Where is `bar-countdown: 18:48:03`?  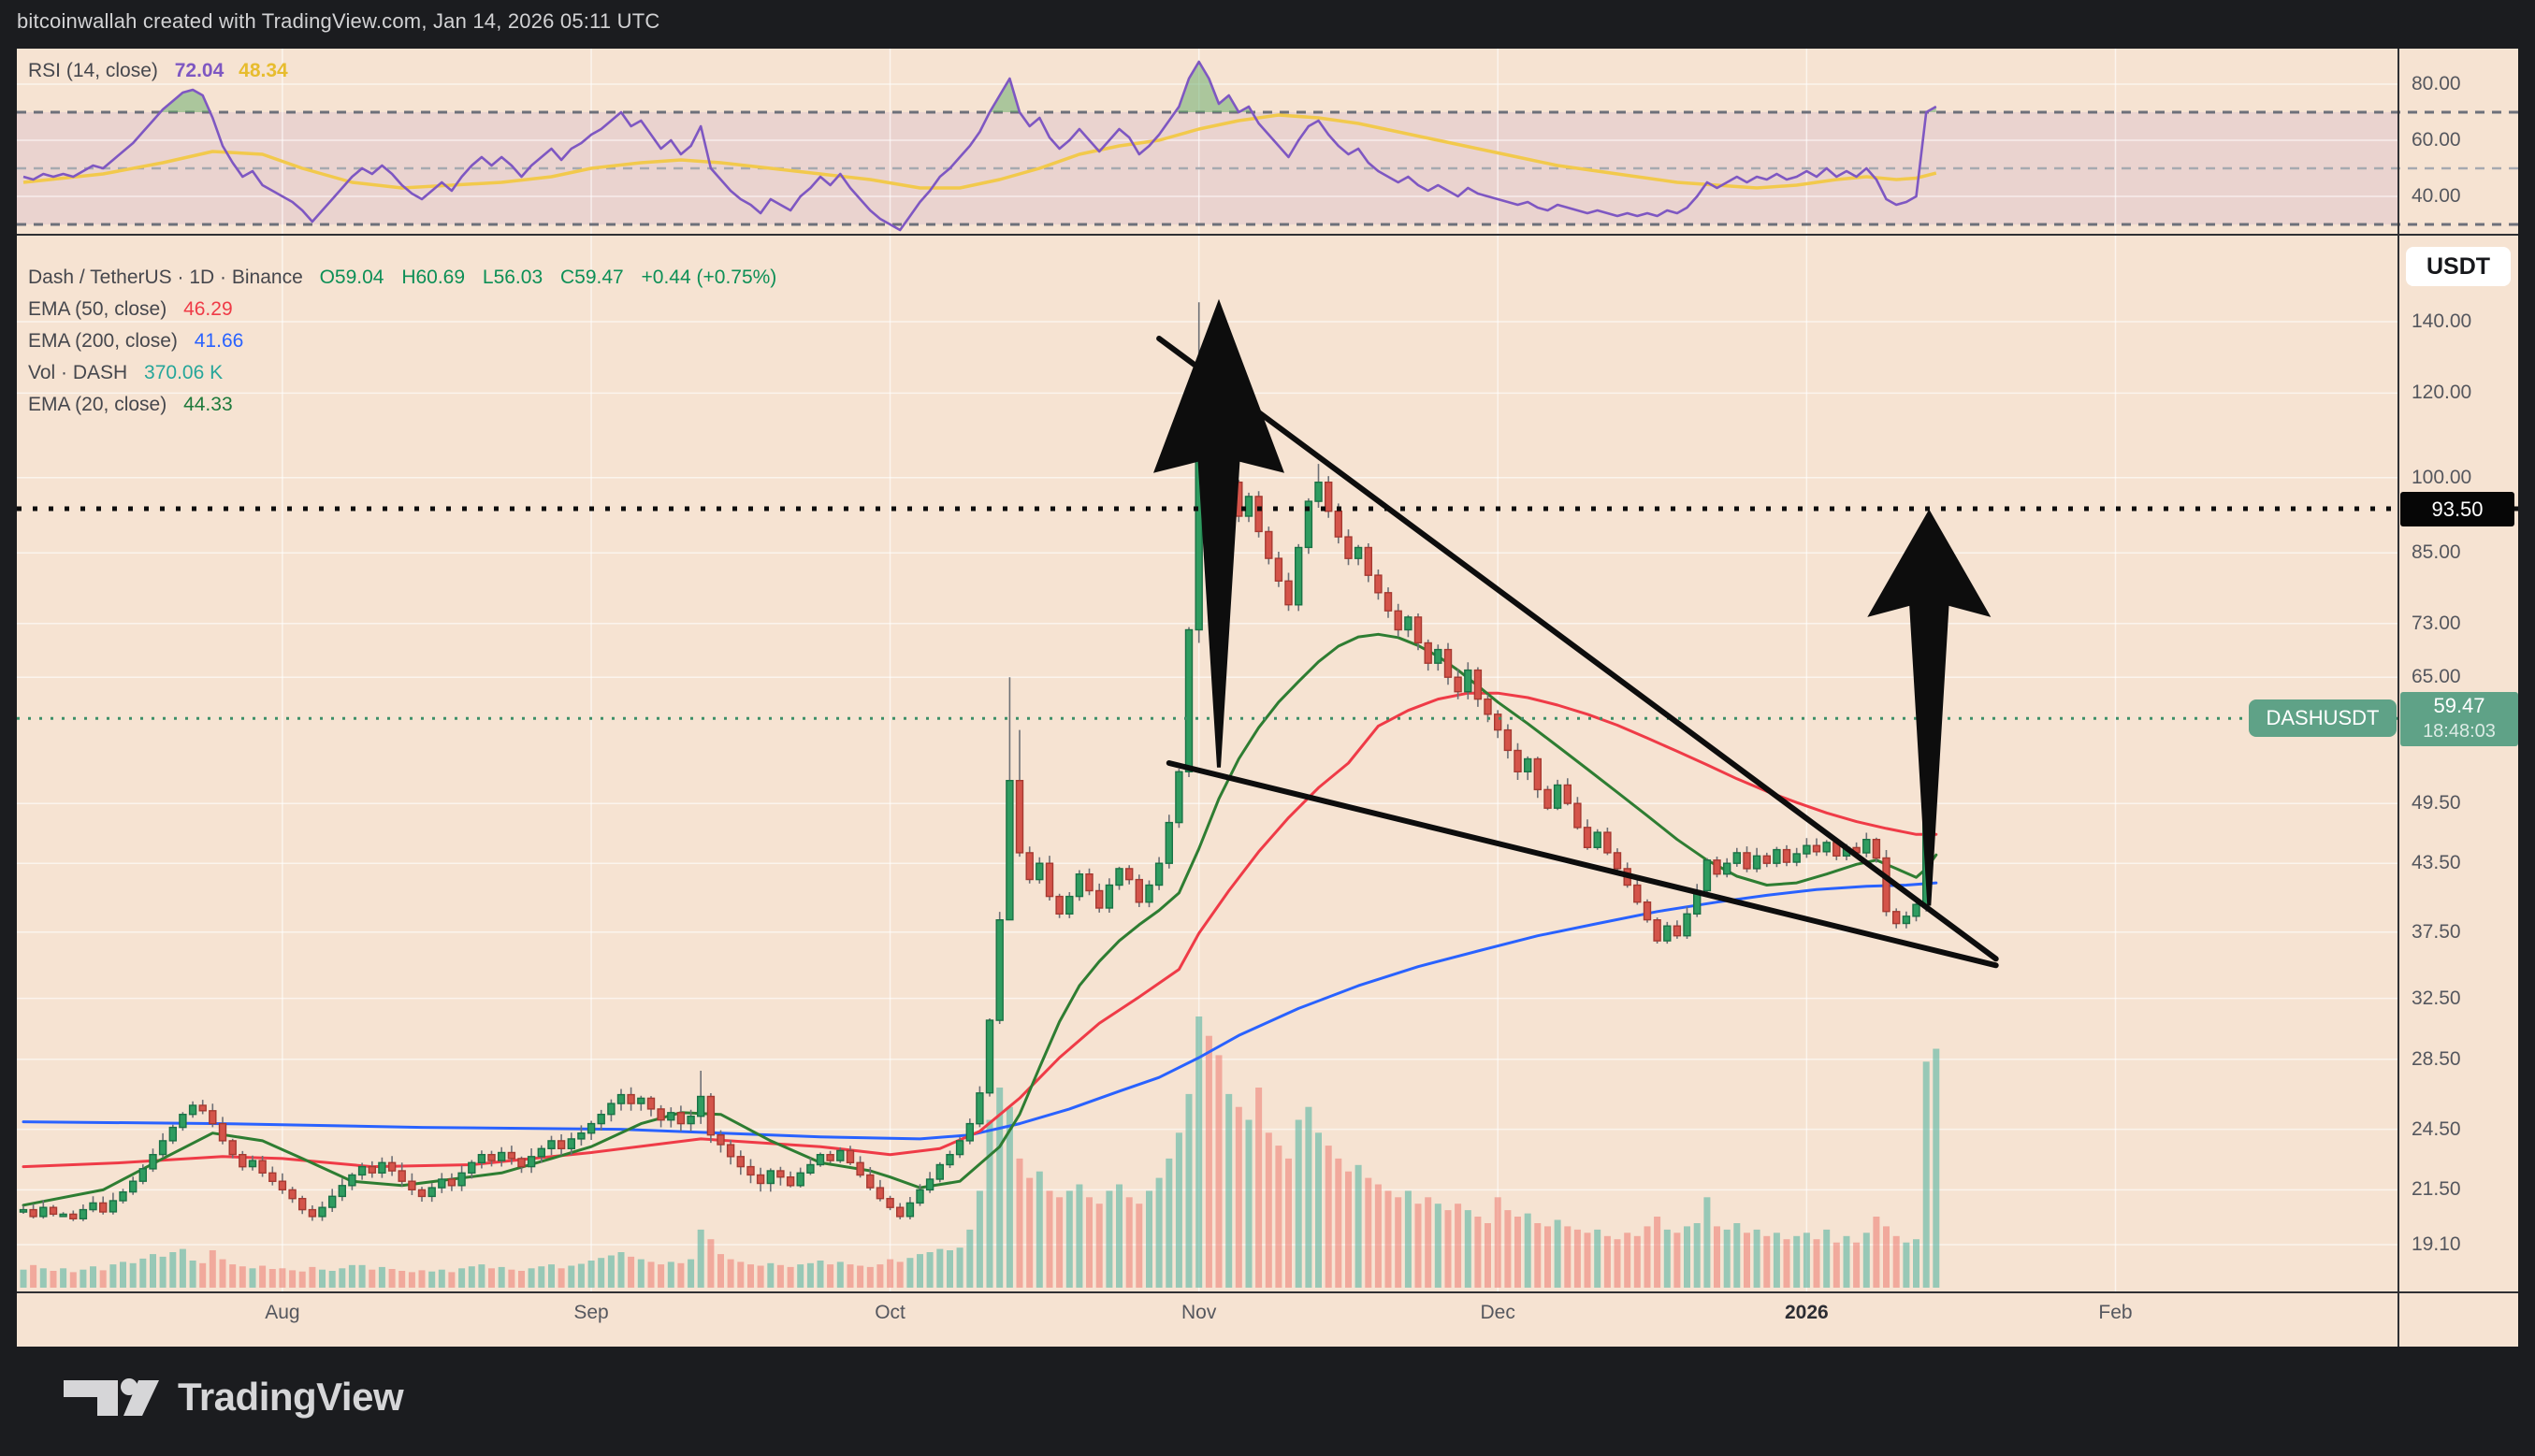
bar-countdown: 18:48:03 is located at coordinates (2459, 731).